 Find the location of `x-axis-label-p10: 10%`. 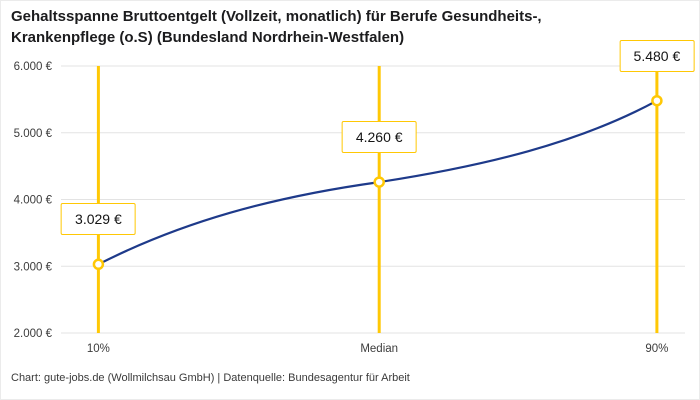

x-axis-label-p10: 10% is located at coordinates (98, 349).